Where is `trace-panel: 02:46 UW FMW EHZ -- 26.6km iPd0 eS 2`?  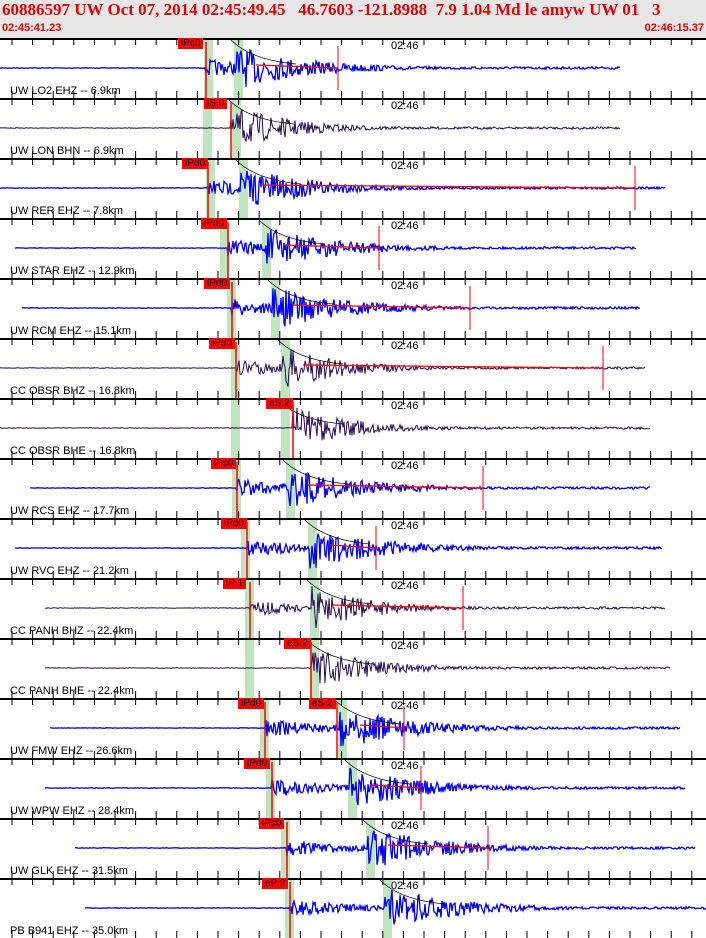
trace-panel: 02:46 UW FMW EHZ -- 26.6km iPd0 eS 2 is located at coordinates (353, 728).